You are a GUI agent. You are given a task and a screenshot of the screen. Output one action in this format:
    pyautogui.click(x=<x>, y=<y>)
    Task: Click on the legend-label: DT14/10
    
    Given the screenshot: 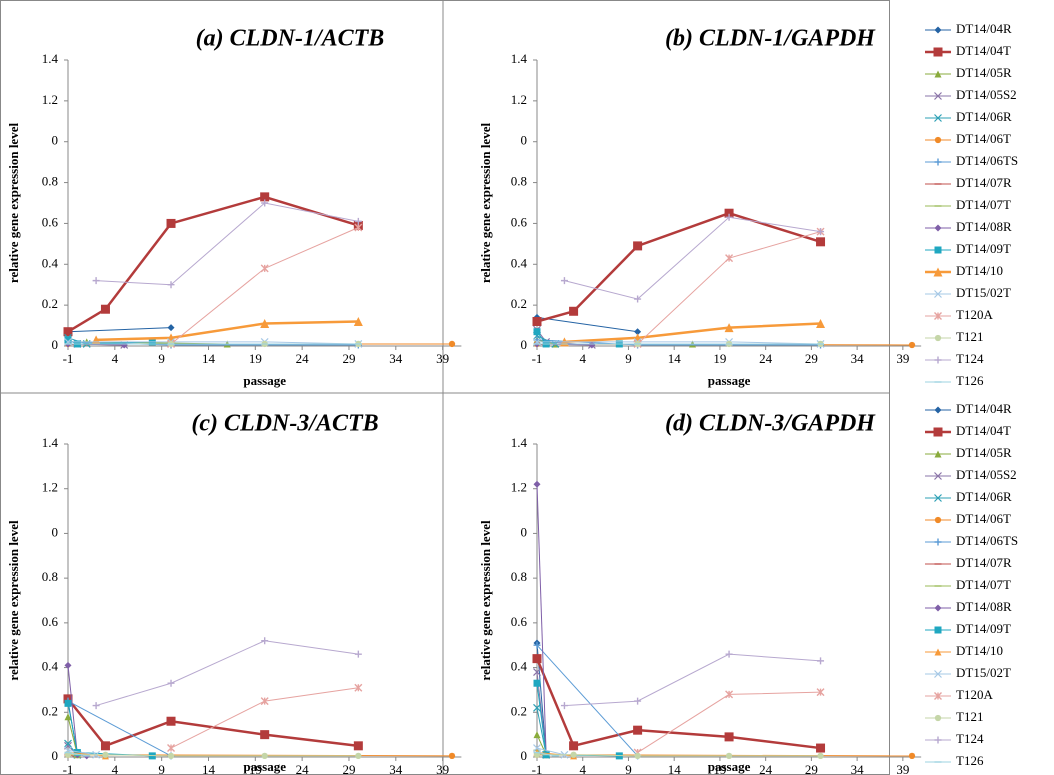 What is the action you would take?
    pyautogui.click(x=979, y=270)
    